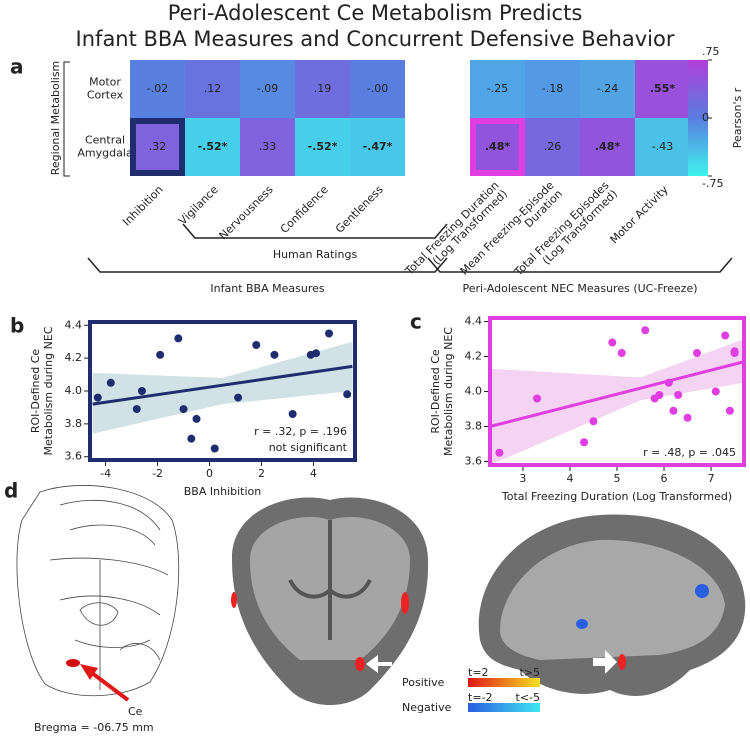 The height and width of the screenshot is (738, 750). I want to click on column-label-line: Inhibition, so click(143, 206).